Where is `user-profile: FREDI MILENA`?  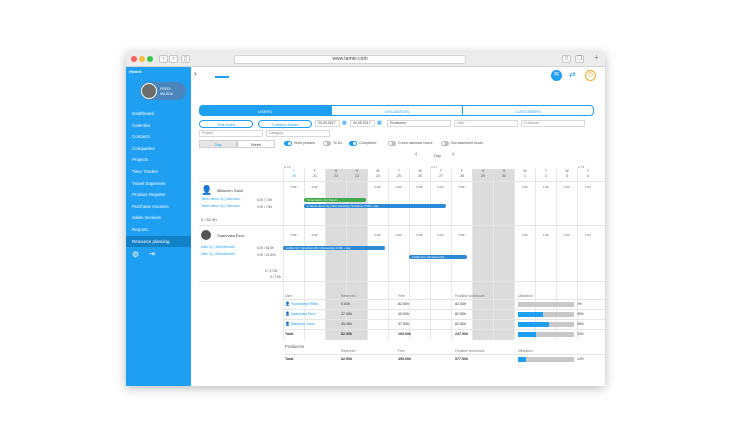 user-profile: FREDI MILENA is located at coordinates (163, 91).